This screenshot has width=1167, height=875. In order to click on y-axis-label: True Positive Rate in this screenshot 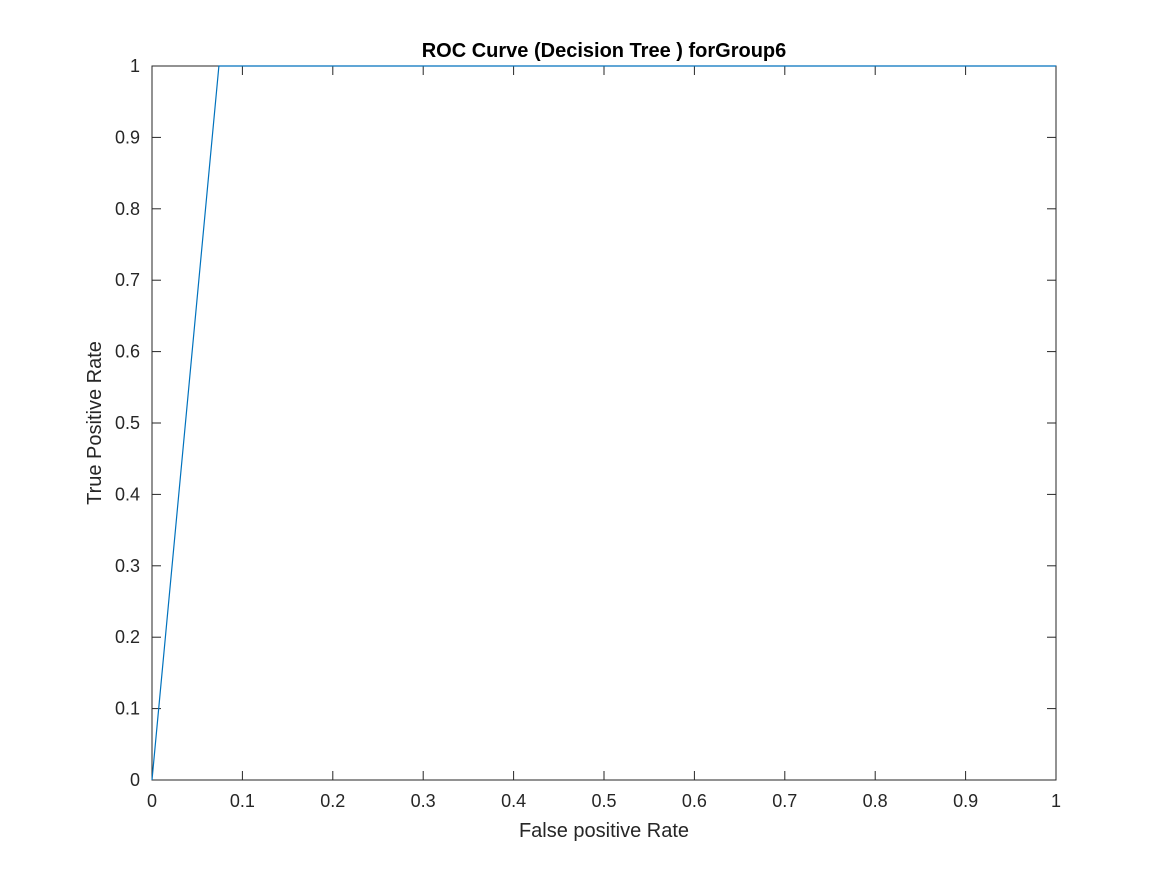, I will do `click(95, 423)`.